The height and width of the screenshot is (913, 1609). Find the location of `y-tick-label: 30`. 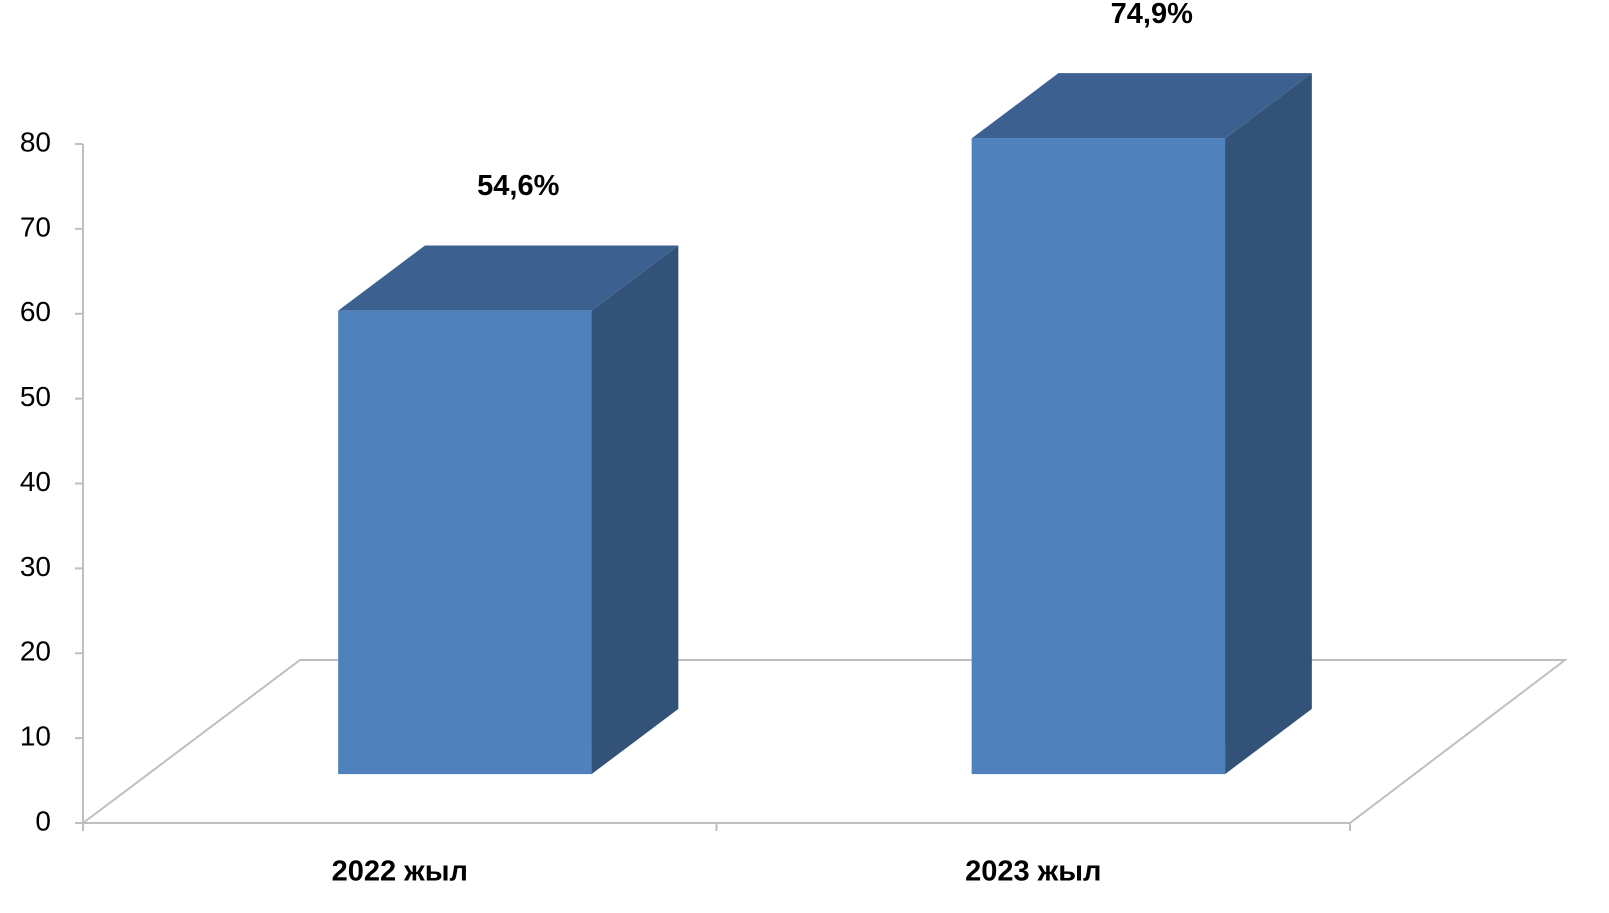

y-tick-label: 30 is located at coordinates (35, 566).